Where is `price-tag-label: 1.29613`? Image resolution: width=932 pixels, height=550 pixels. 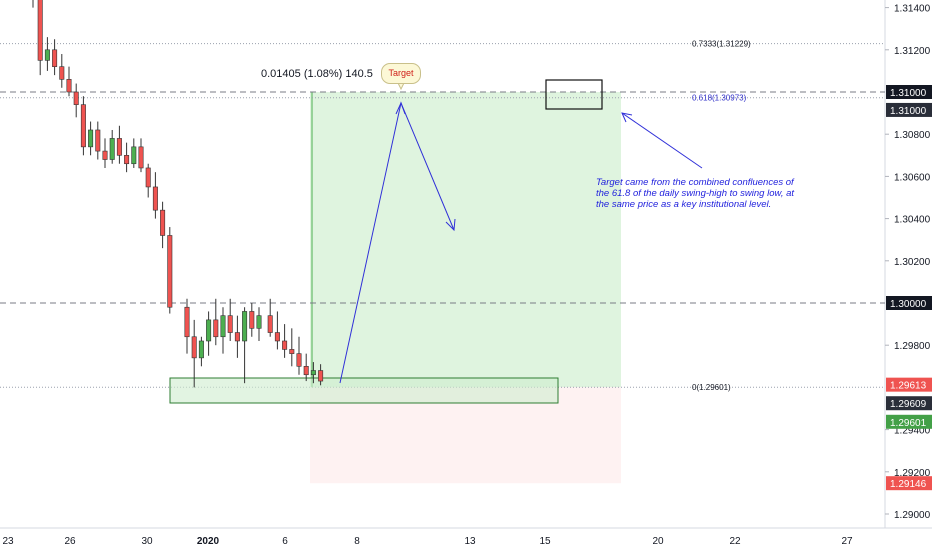 price-tag-label: 1.29613 is located at coordinates (908, 386).